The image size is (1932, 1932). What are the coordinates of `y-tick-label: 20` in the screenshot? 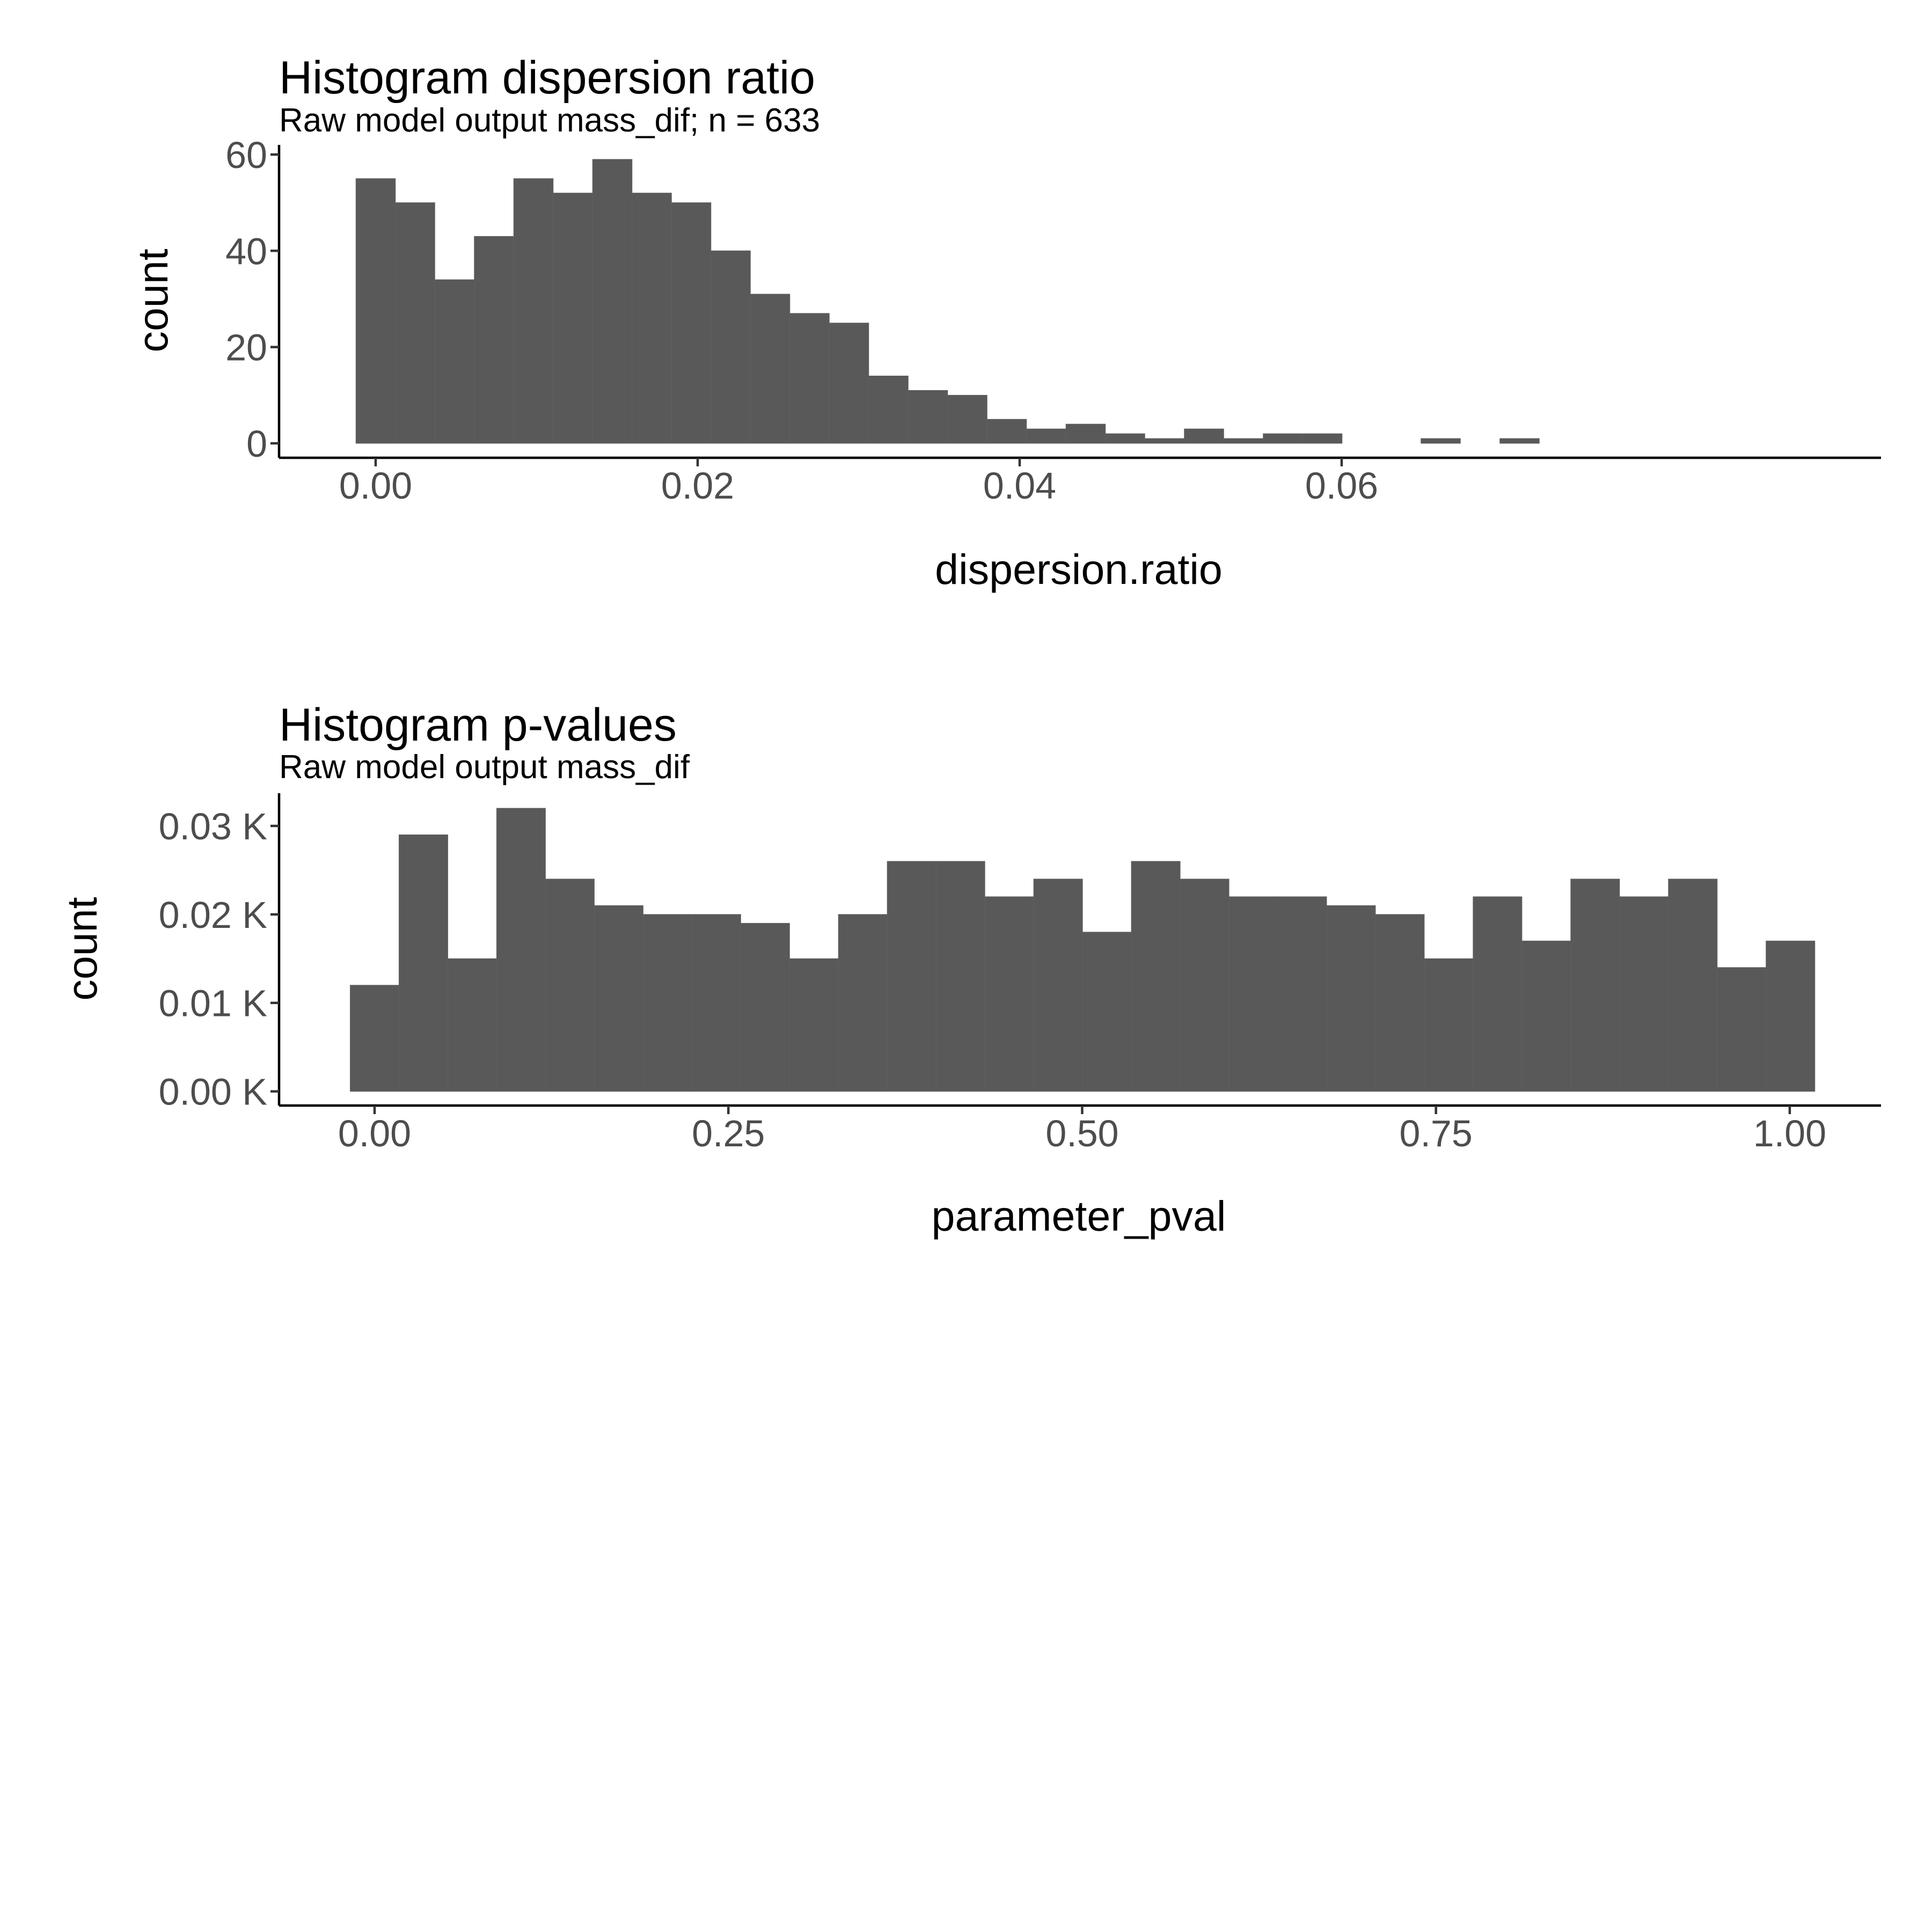 It's located at (246, 348).